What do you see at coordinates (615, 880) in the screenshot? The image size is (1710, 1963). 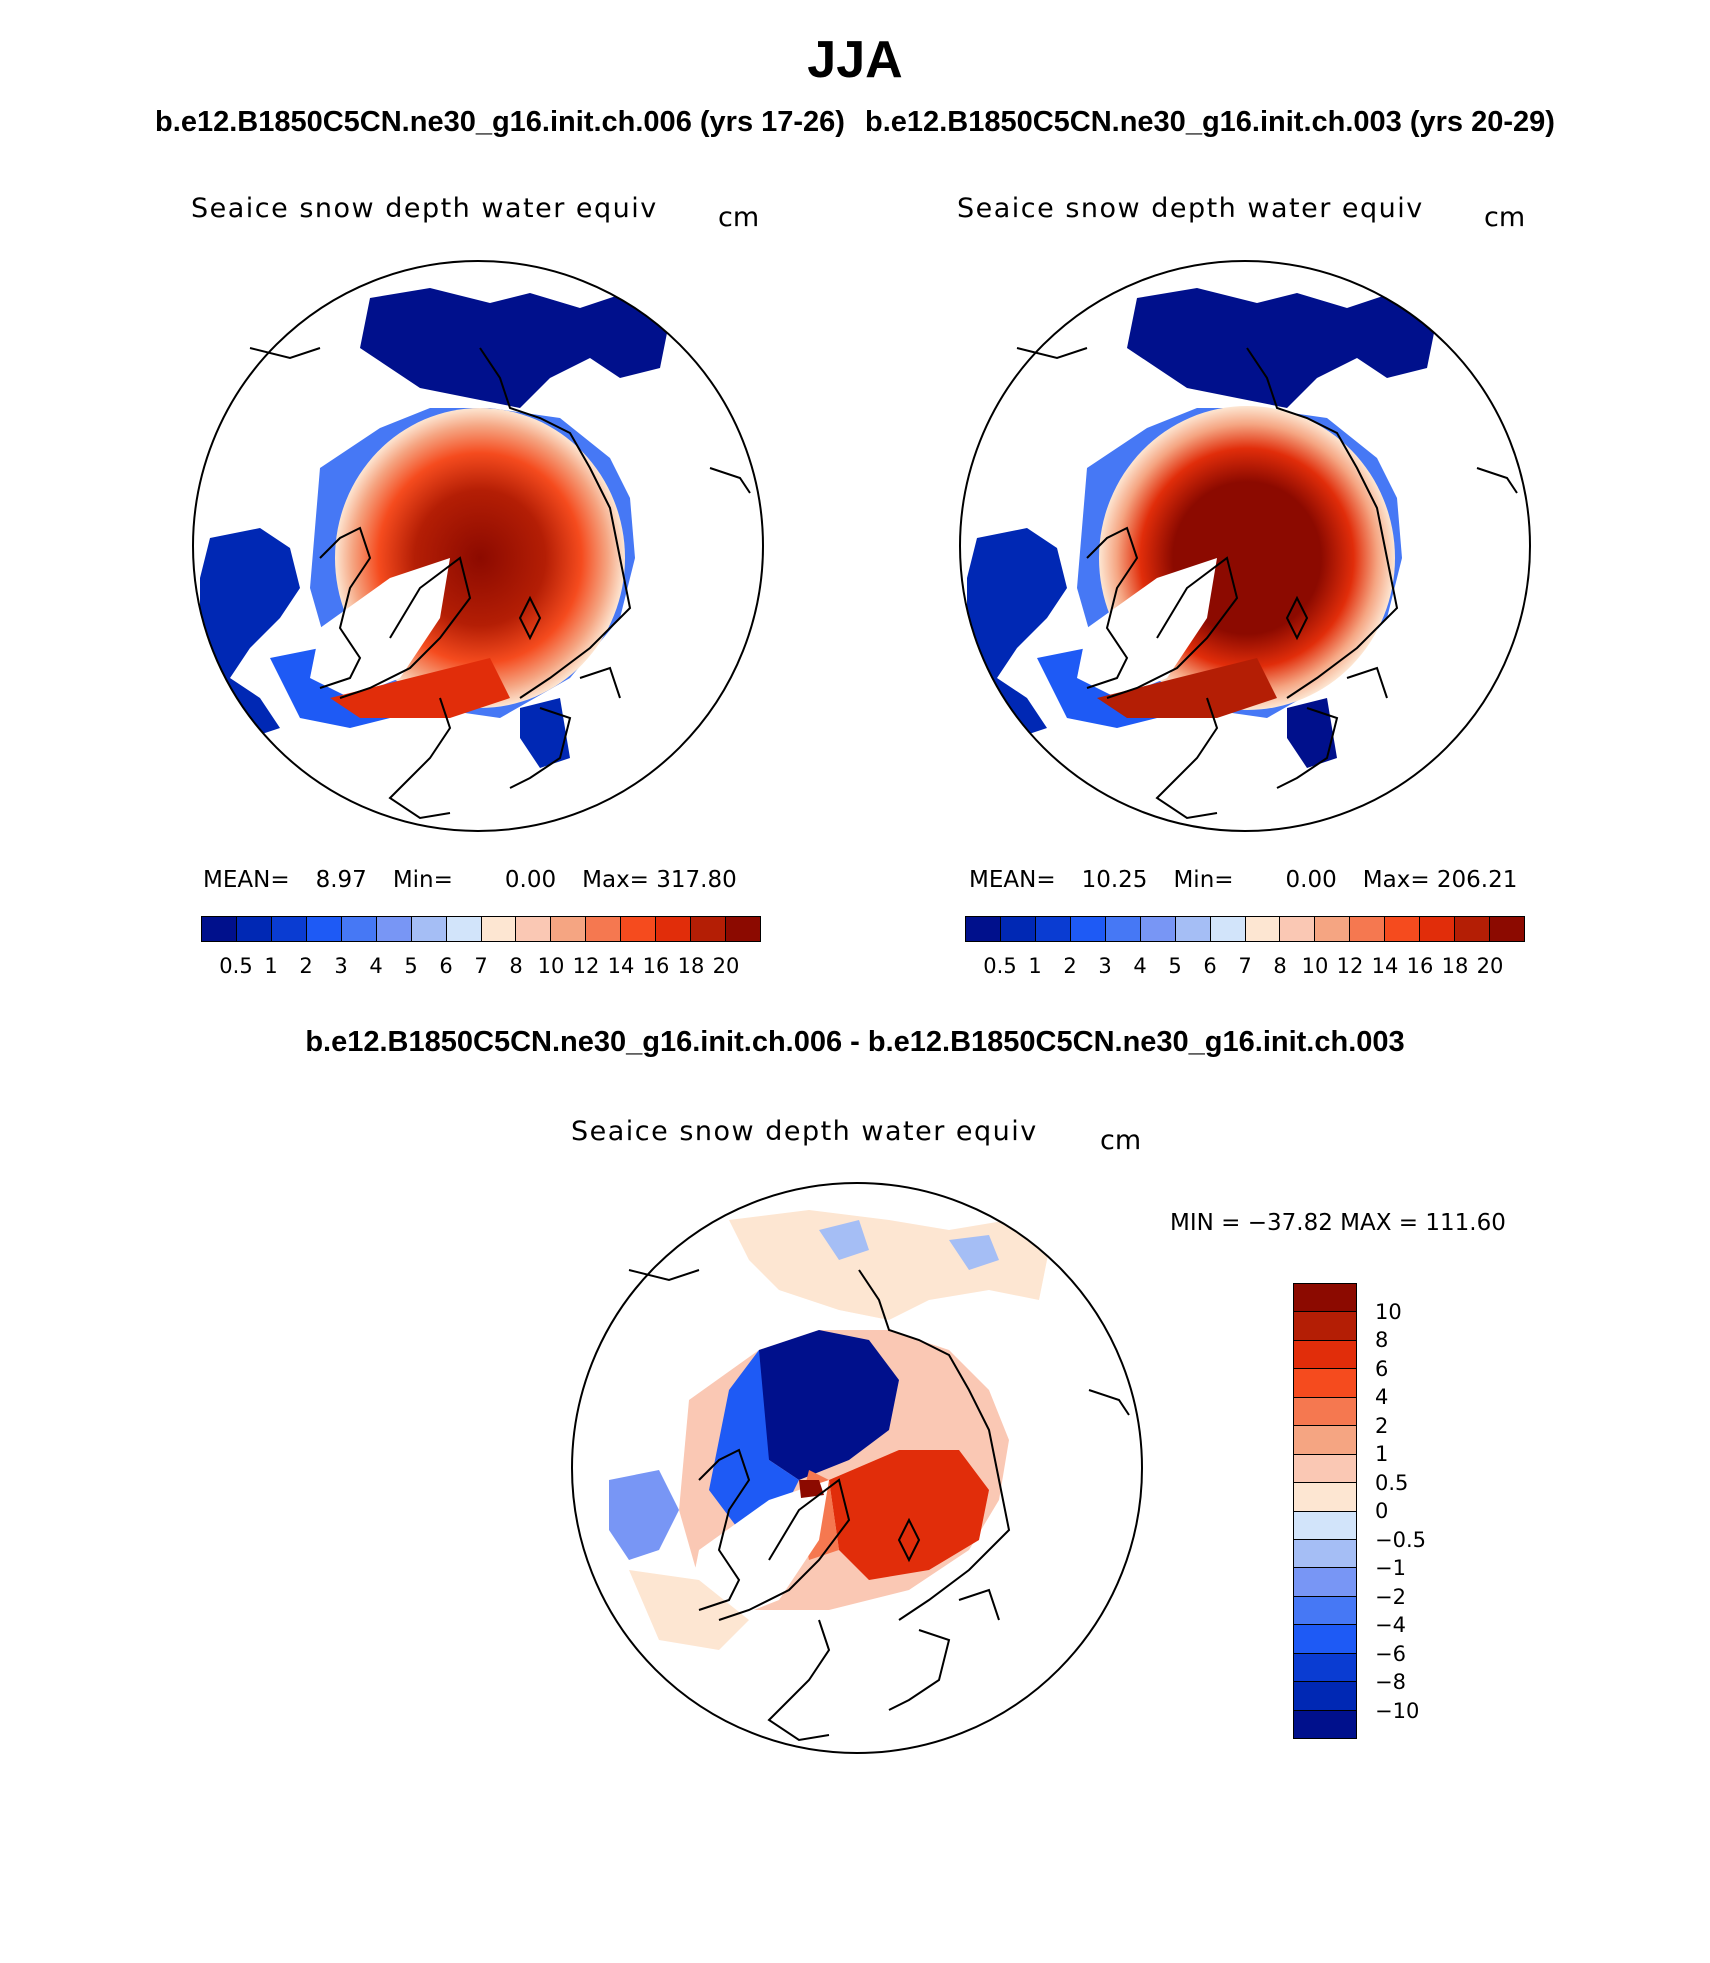 I see `panel1-max-label: Max=` at bounding box center [615, 880].